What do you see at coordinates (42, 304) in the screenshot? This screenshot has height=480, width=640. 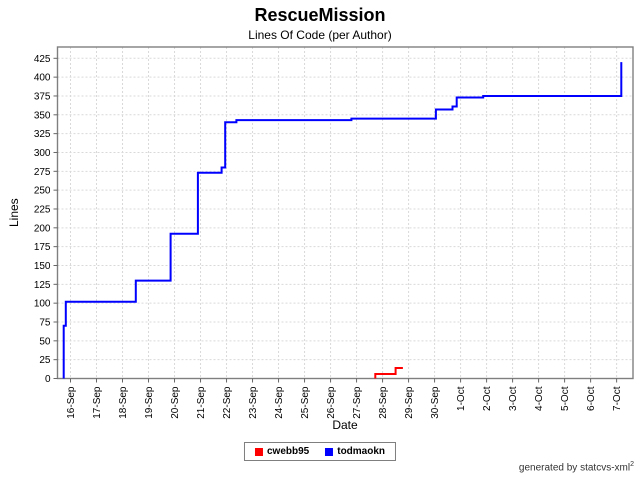 I see `y-tick-label: 100` at bounding box center [42, 304].